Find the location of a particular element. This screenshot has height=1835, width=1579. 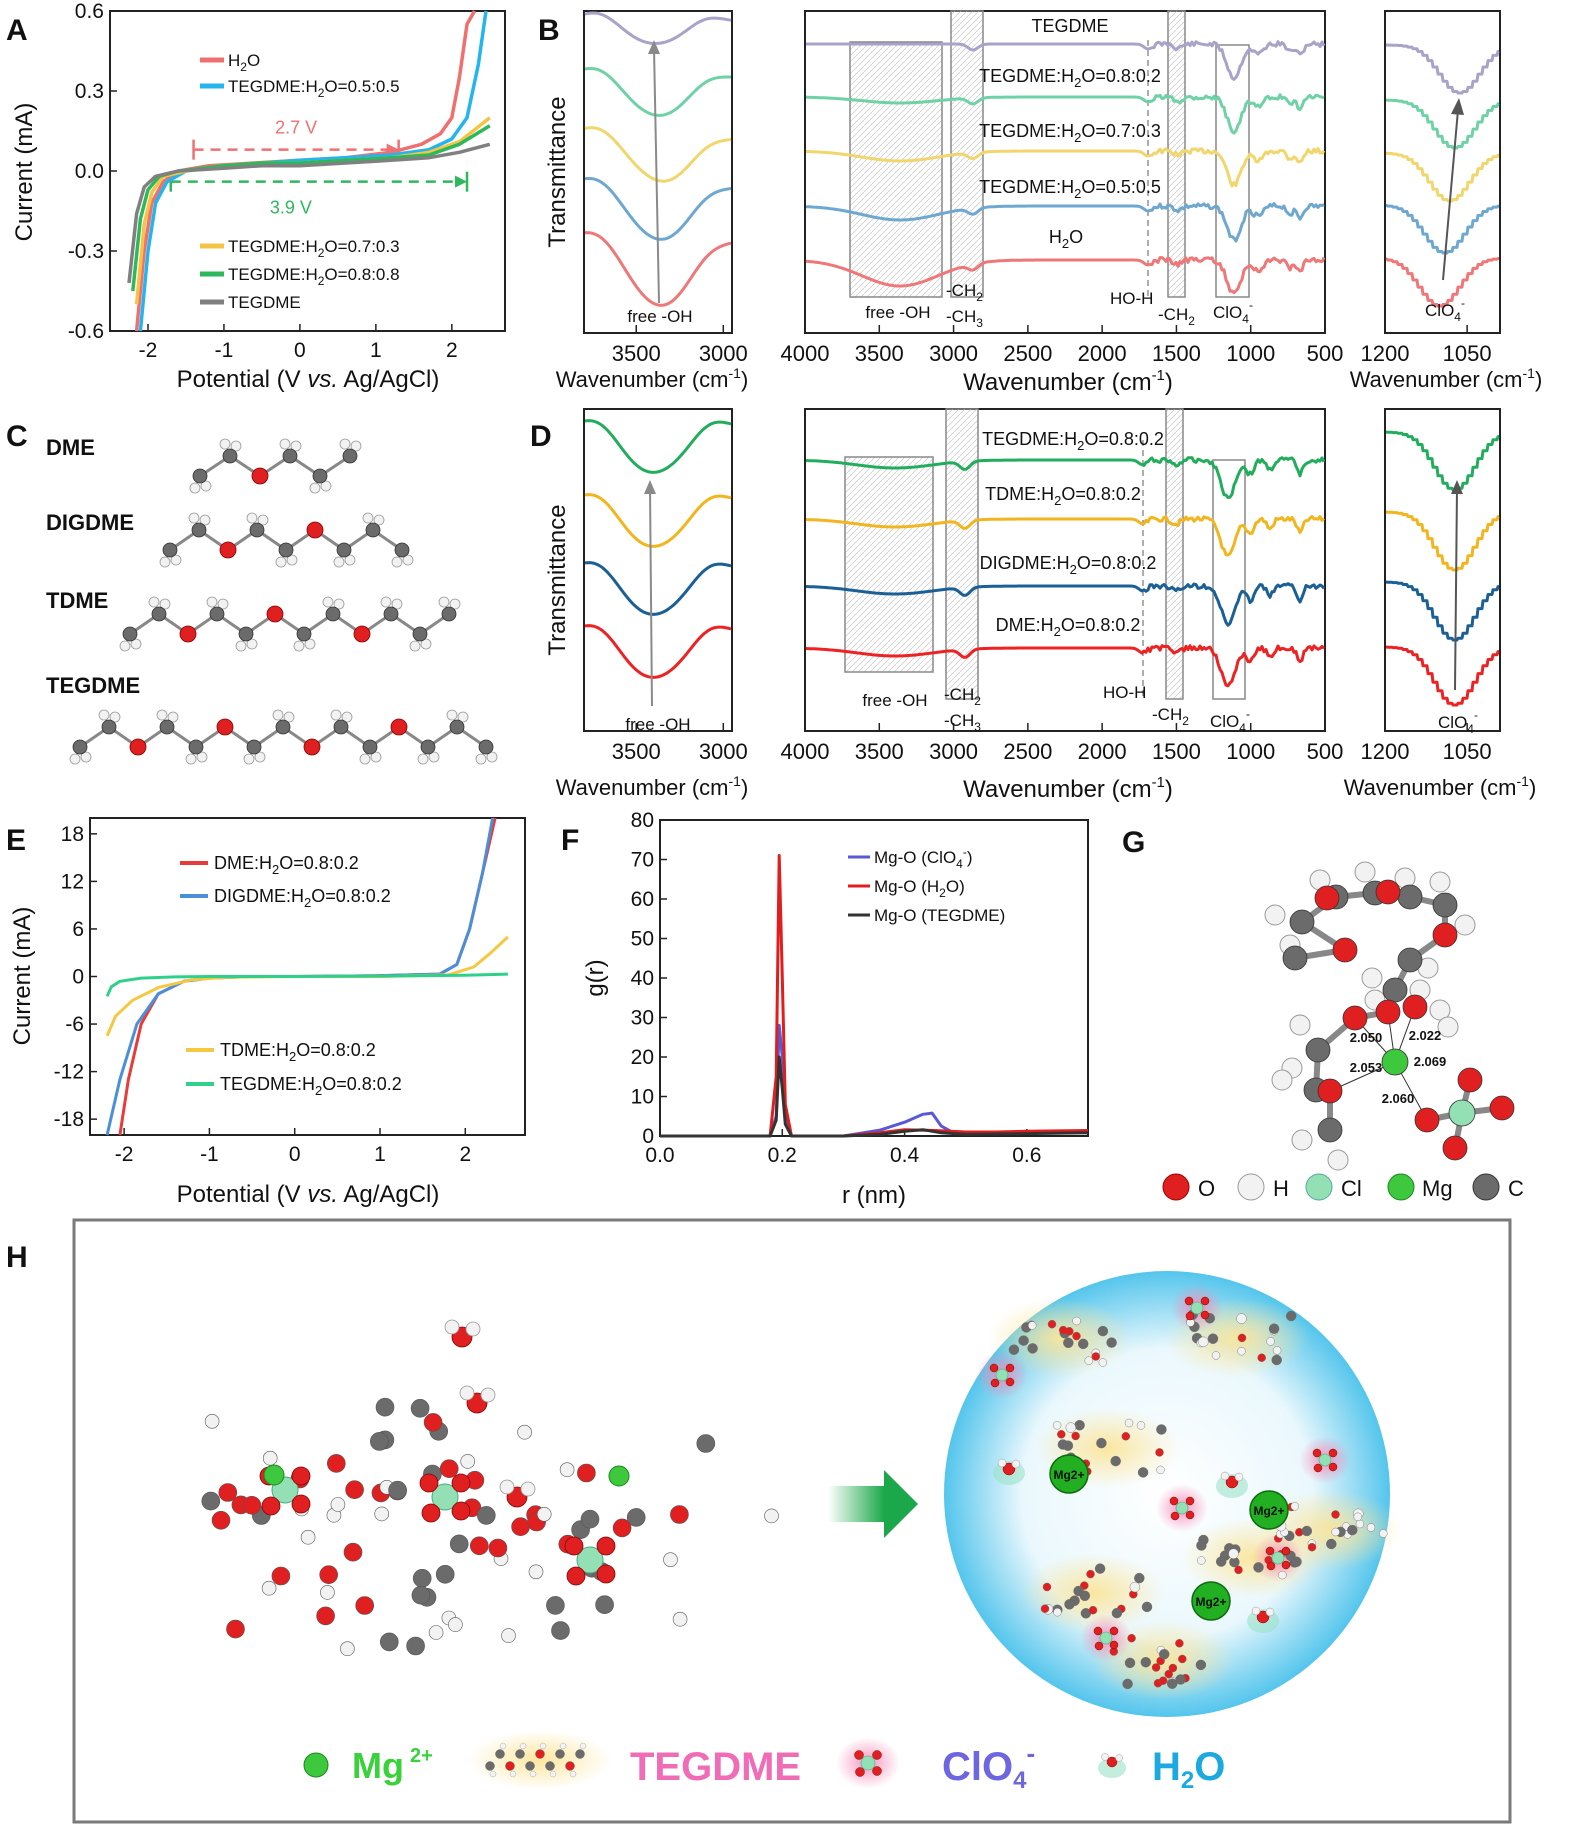

panel-d-right-annotation: ClO4- is located at coordinates (1458, 722).